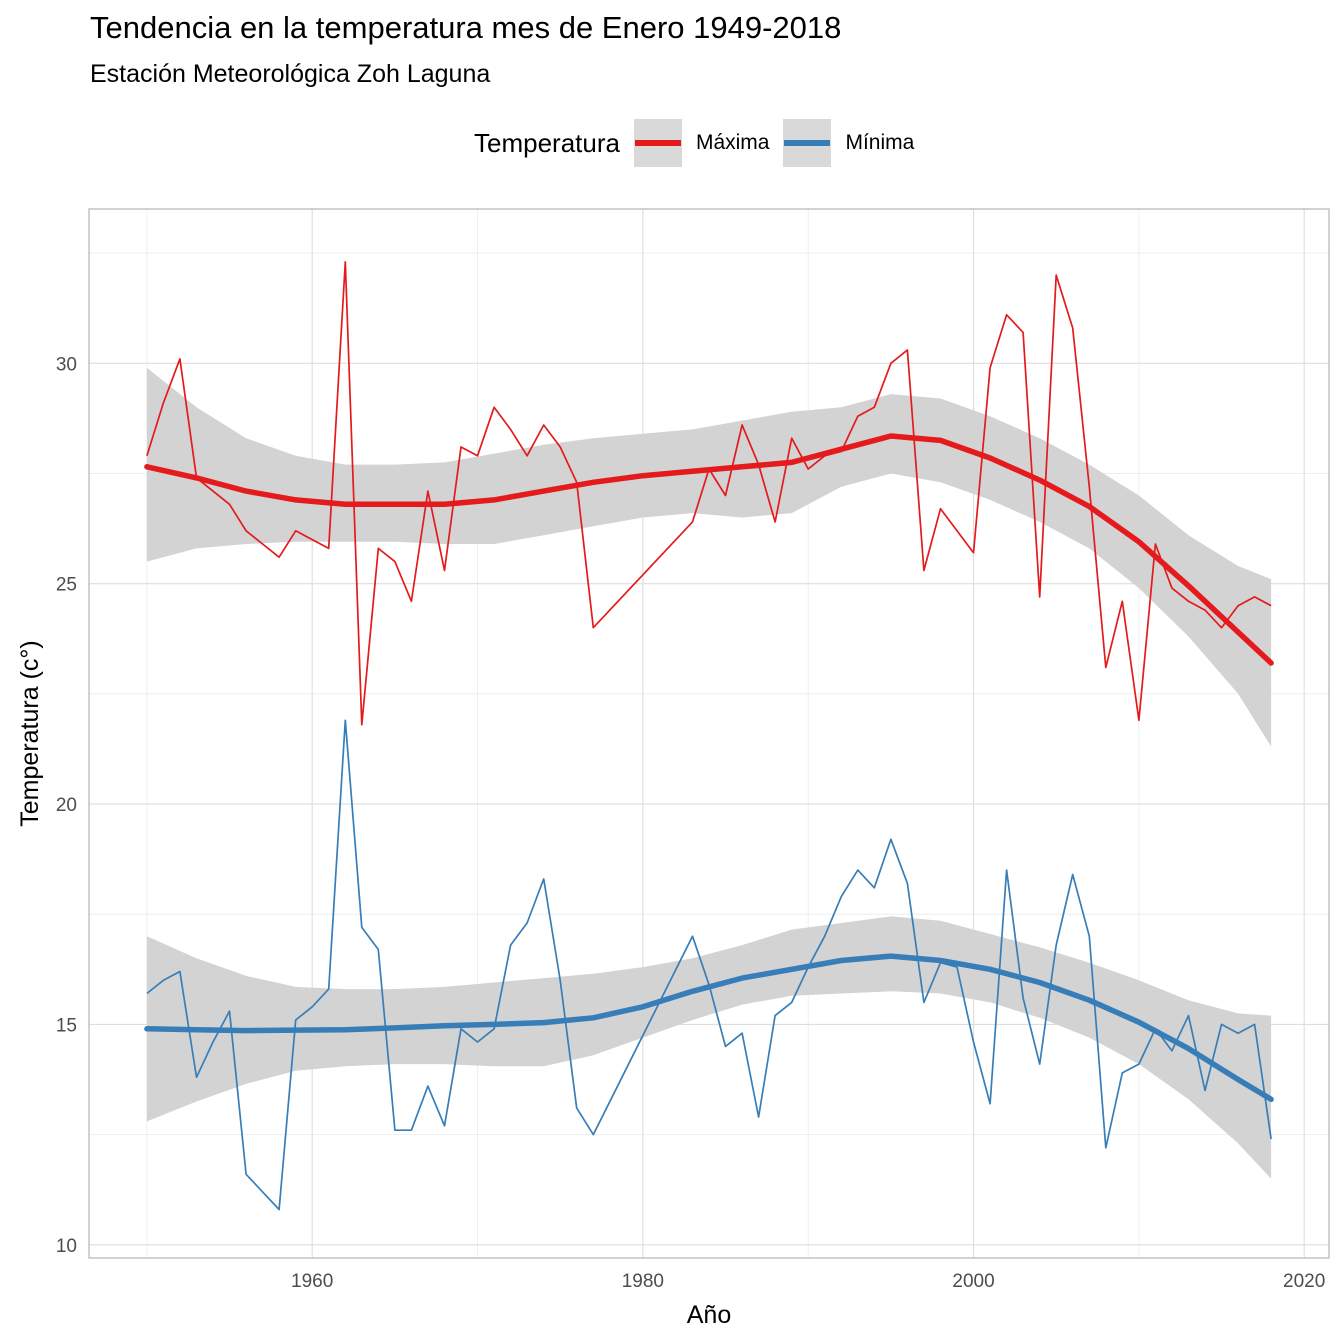 The width and height of the screenshot is (1344, 1344). I want to click on x-tick-label: 1960, so click(312, 1281).